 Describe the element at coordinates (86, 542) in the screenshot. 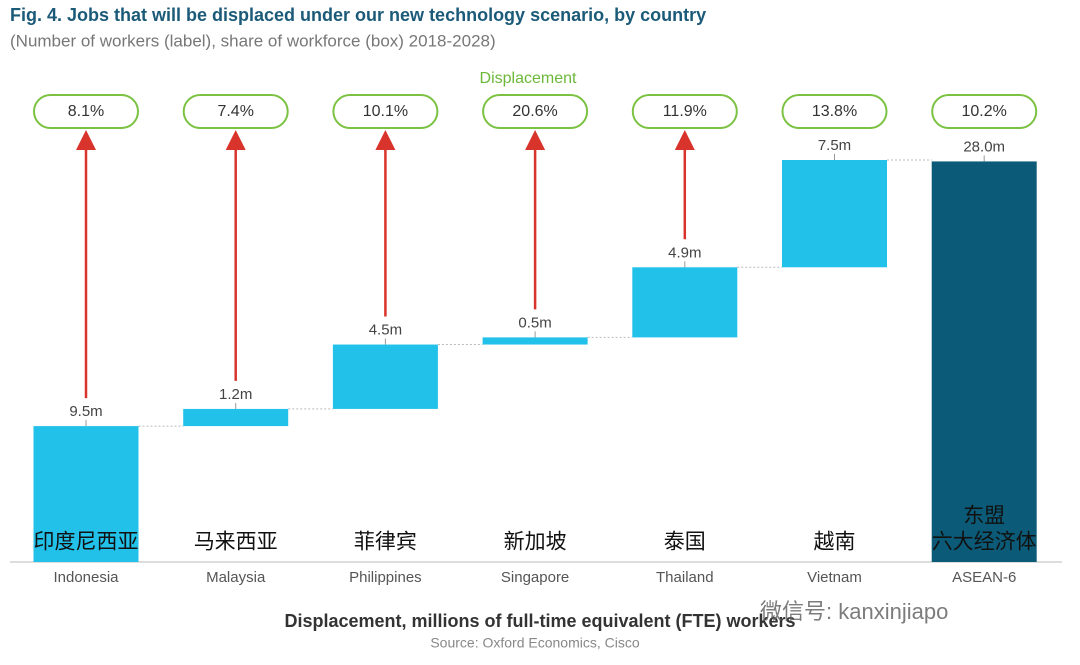

I see `local-label: 印度尼西亚` at that location.